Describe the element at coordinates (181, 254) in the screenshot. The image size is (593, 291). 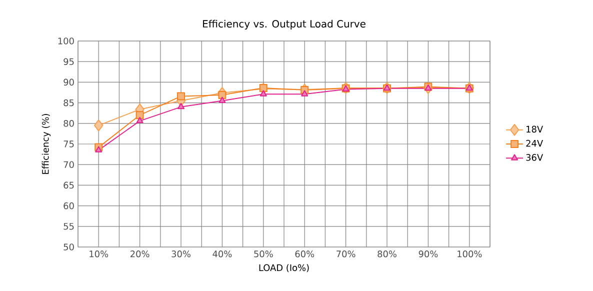
I see `x-tick-label: 30%` at that location.